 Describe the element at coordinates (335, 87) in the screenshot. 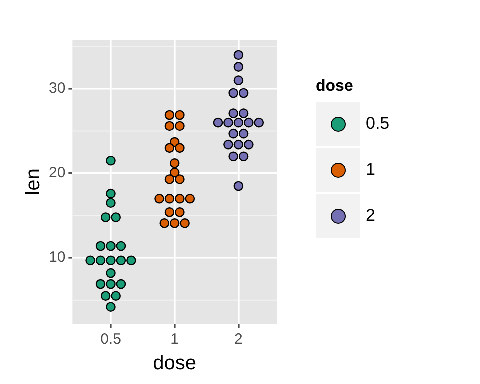

I see `legend-title: dose` at that location.